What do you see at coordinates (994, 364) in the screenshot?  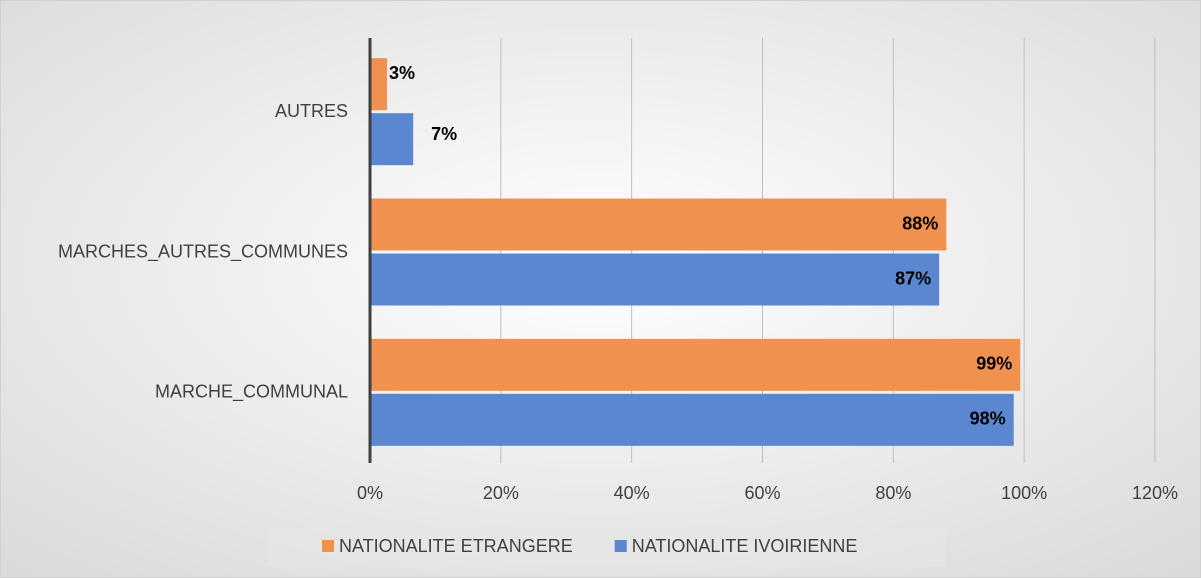 I see `value-label: 99%` at bounding box center [994, 364].